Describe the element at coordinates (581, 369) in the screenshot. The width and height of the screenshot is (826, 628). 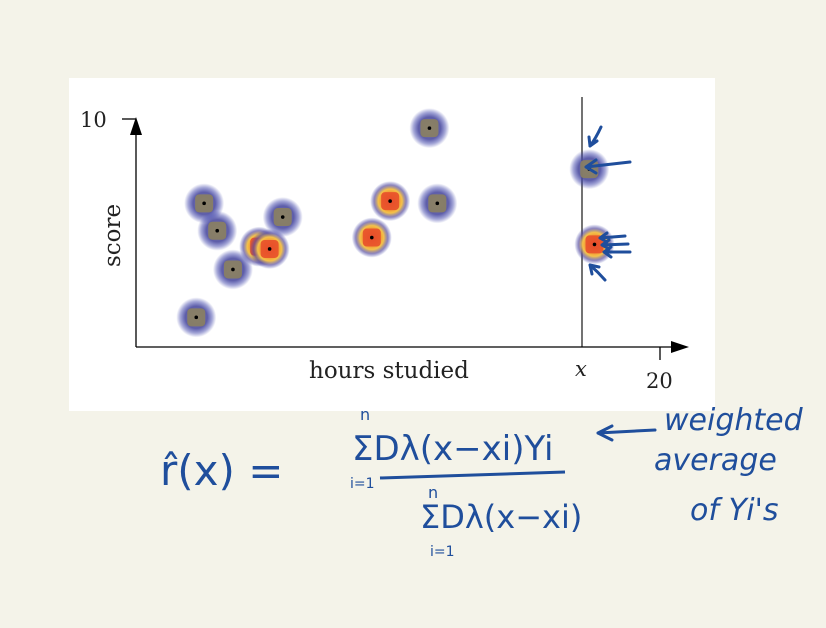
I see `x-tick-label-query: x` at that location.